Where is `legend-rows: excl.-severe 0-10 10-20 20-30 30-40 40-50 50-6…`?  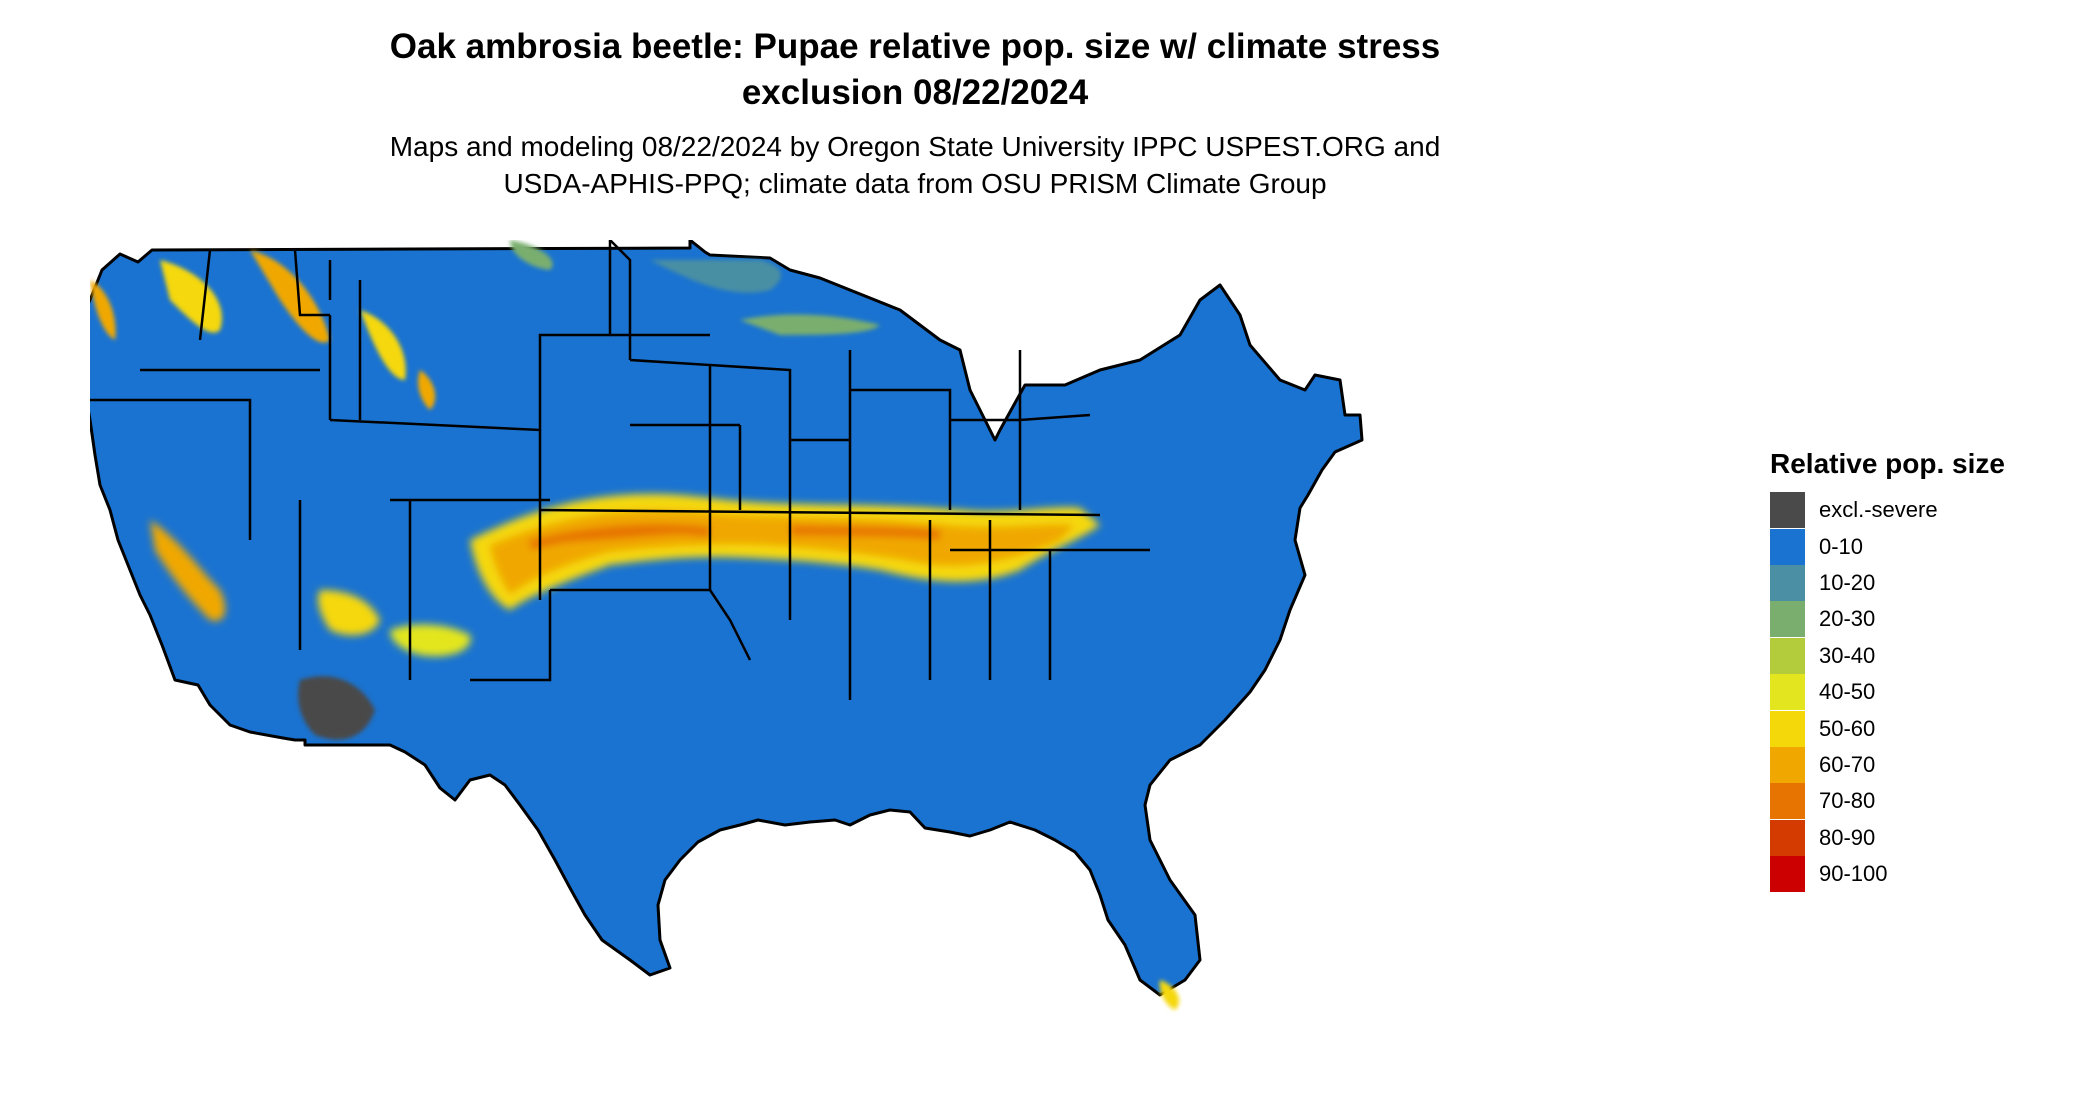 legend-rows: excl.-severe 0-10 10-20 20-30 30-40 40-50 50-6… is located at coordinates (1930, 692).